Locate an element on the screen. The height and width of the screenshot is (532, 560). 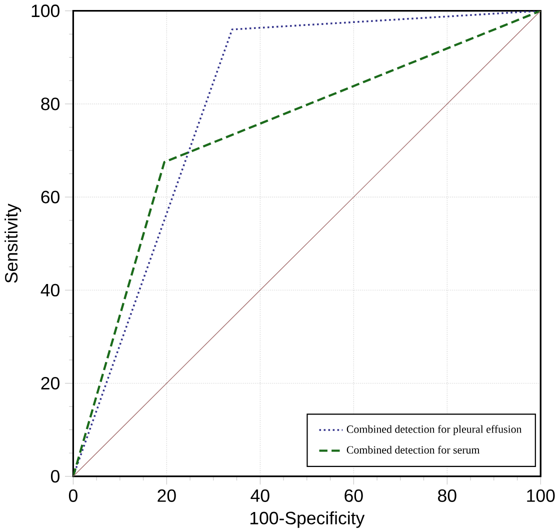
y-tick-label: 0 is located at coordinates (55, 476).